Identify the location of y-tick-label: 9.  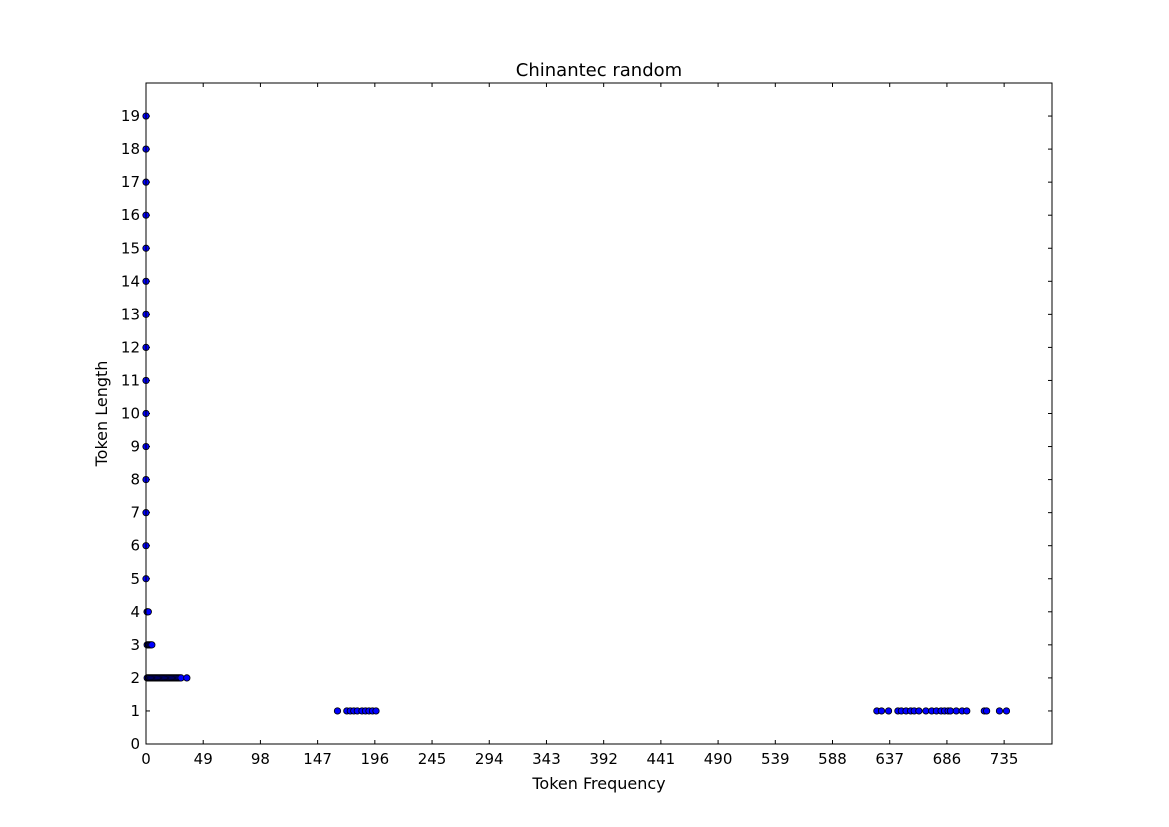
(135, 447).